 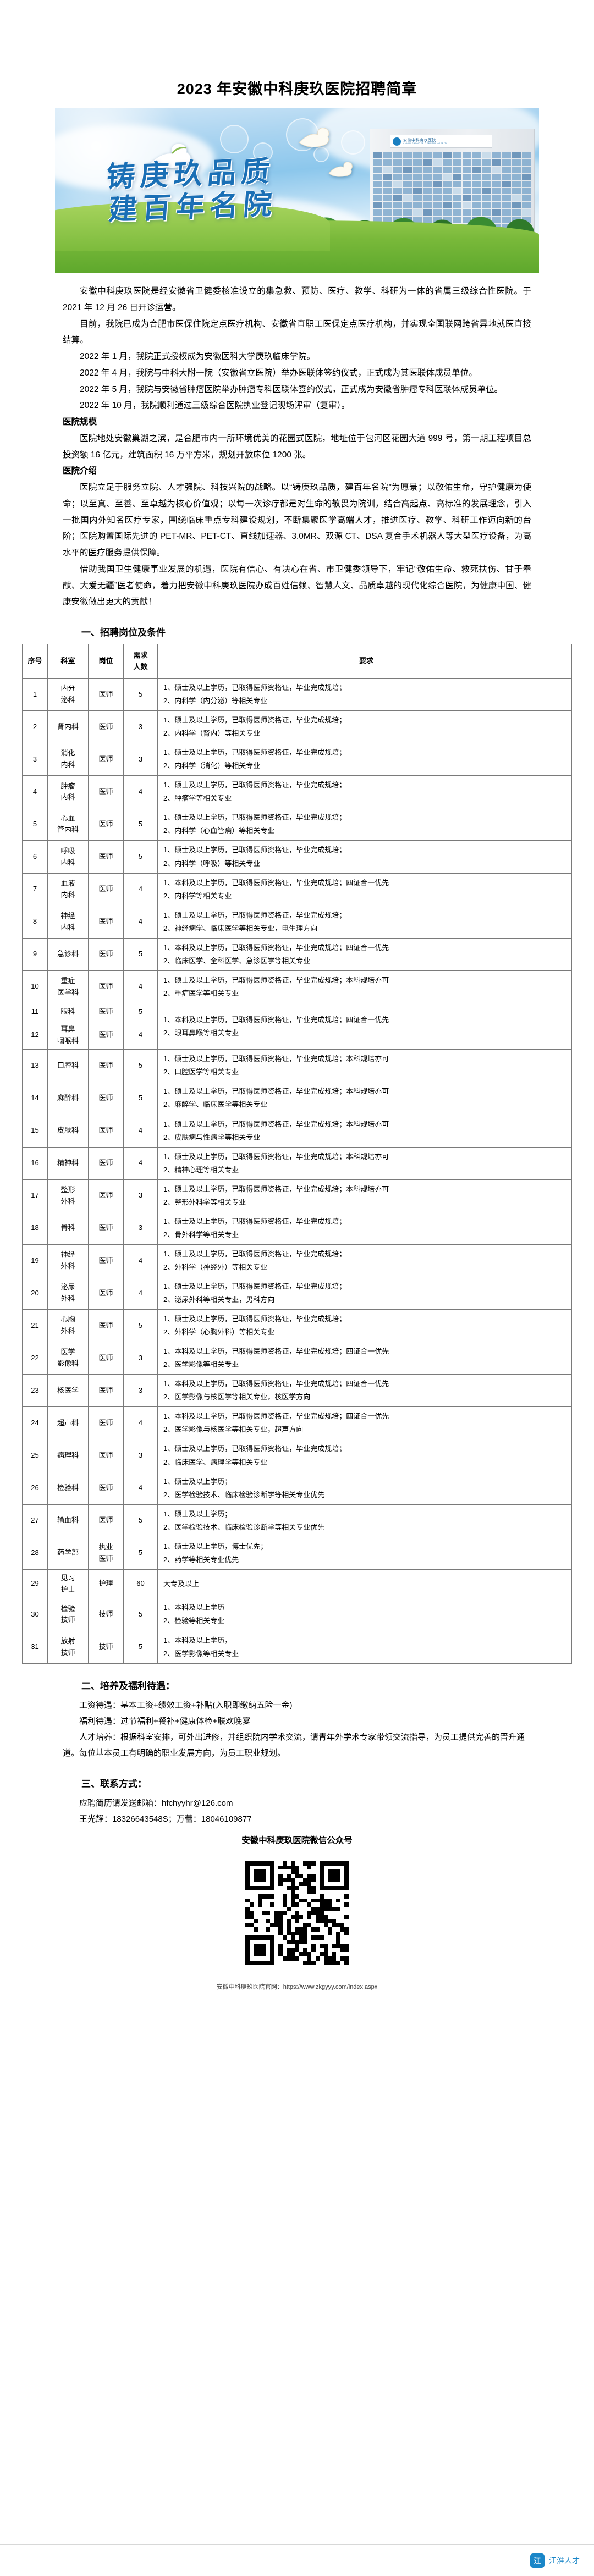 What do you see at coordinates (201, 1234) in the screenshot?
I see `requirement-line: 2、骨外科学等相关专业` at bounding box center [201, 1234].